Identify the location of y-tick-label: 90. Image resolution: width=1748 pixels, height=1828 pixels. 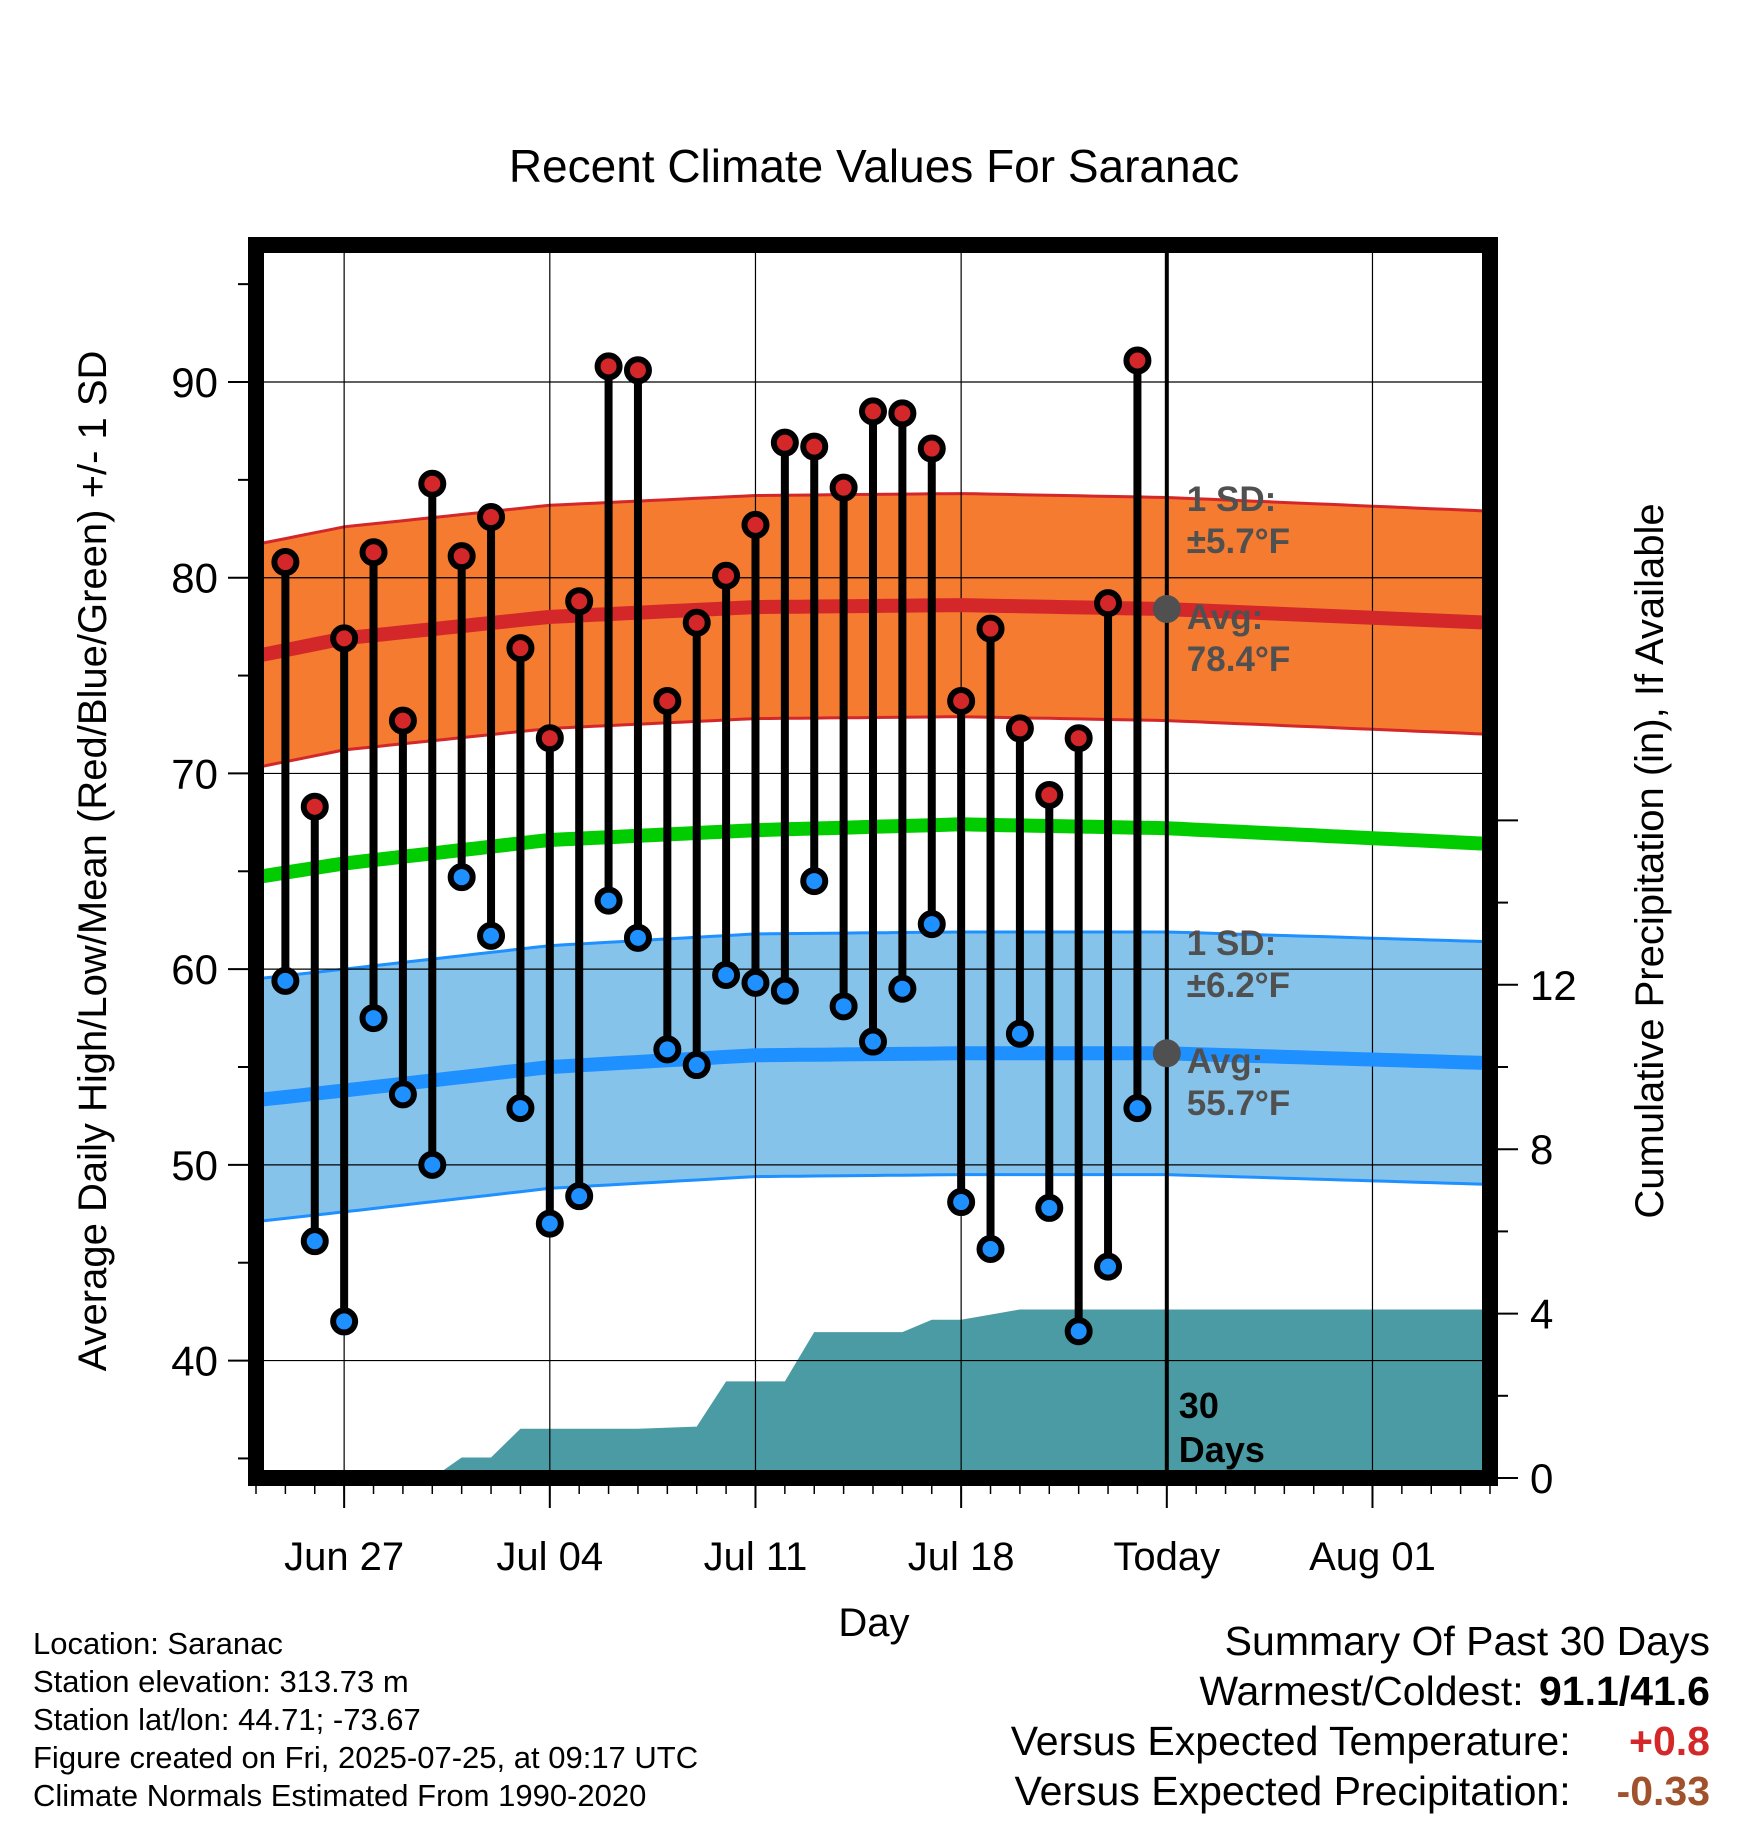
(194, 382).